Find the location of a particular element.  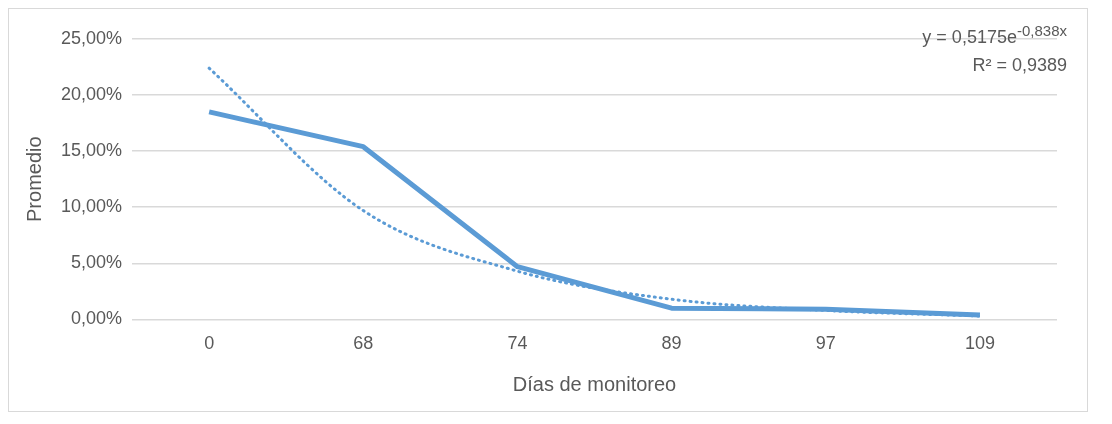

x-tick-label: 89 is located at coordinates (671, 343).